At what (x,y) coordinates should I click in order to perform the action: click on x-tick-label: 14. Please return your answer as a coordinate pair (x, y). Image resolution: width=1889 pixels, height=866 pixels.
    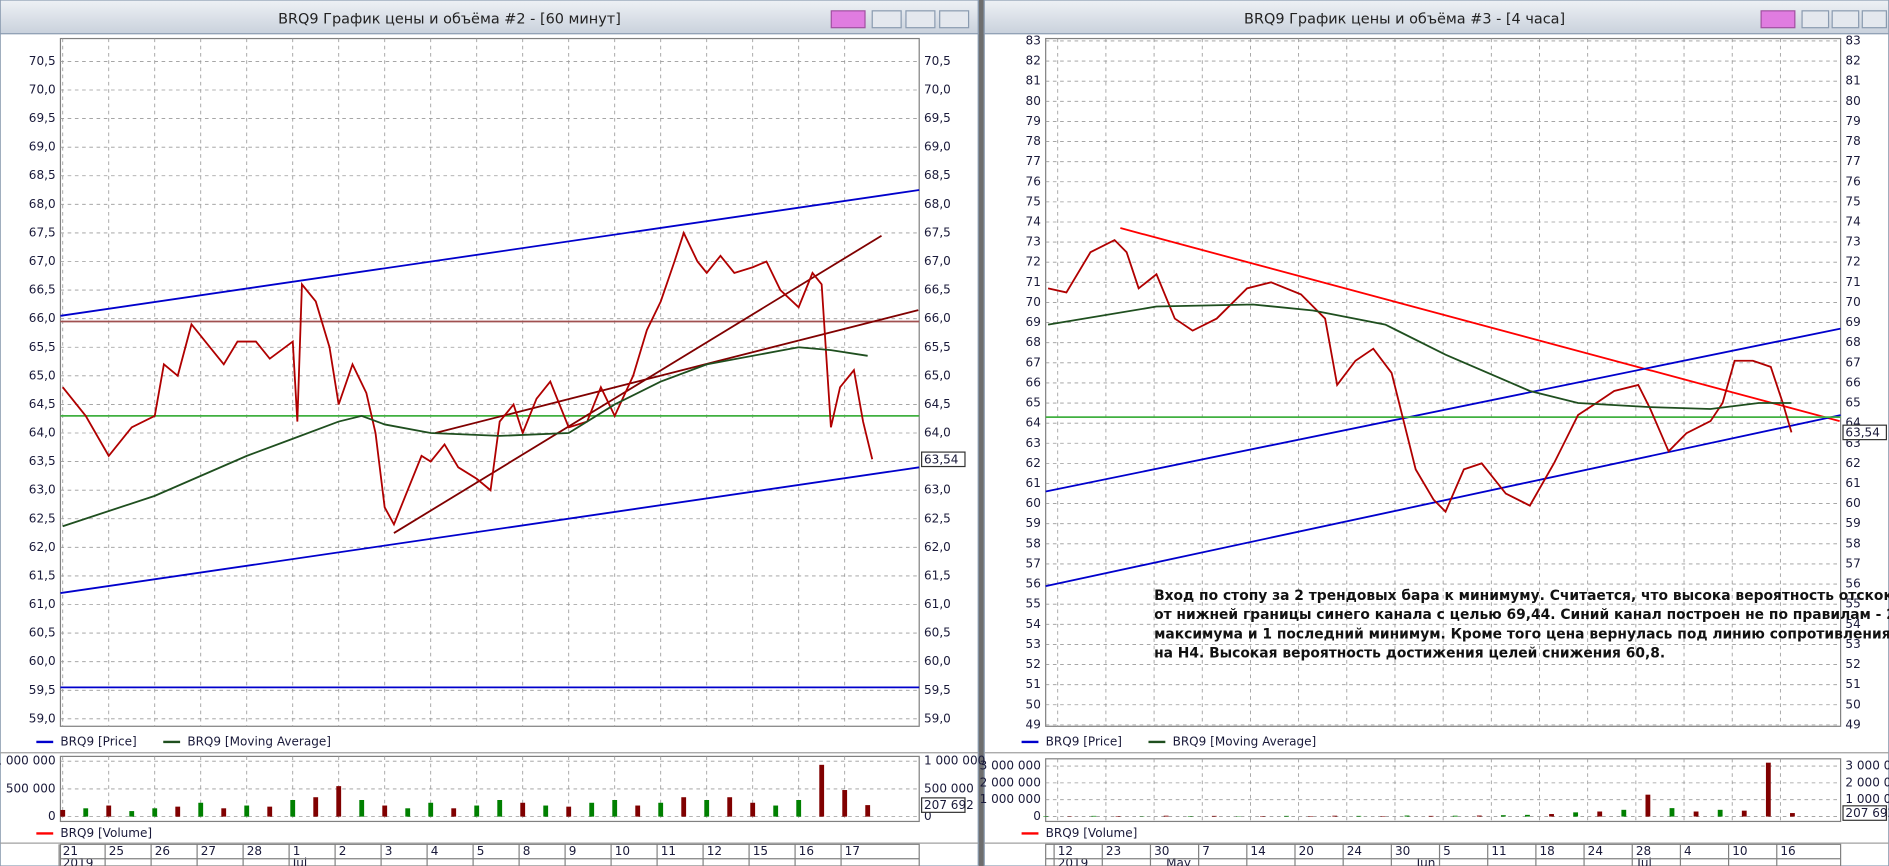
    Looking at the image, I should click on (1257, 851).